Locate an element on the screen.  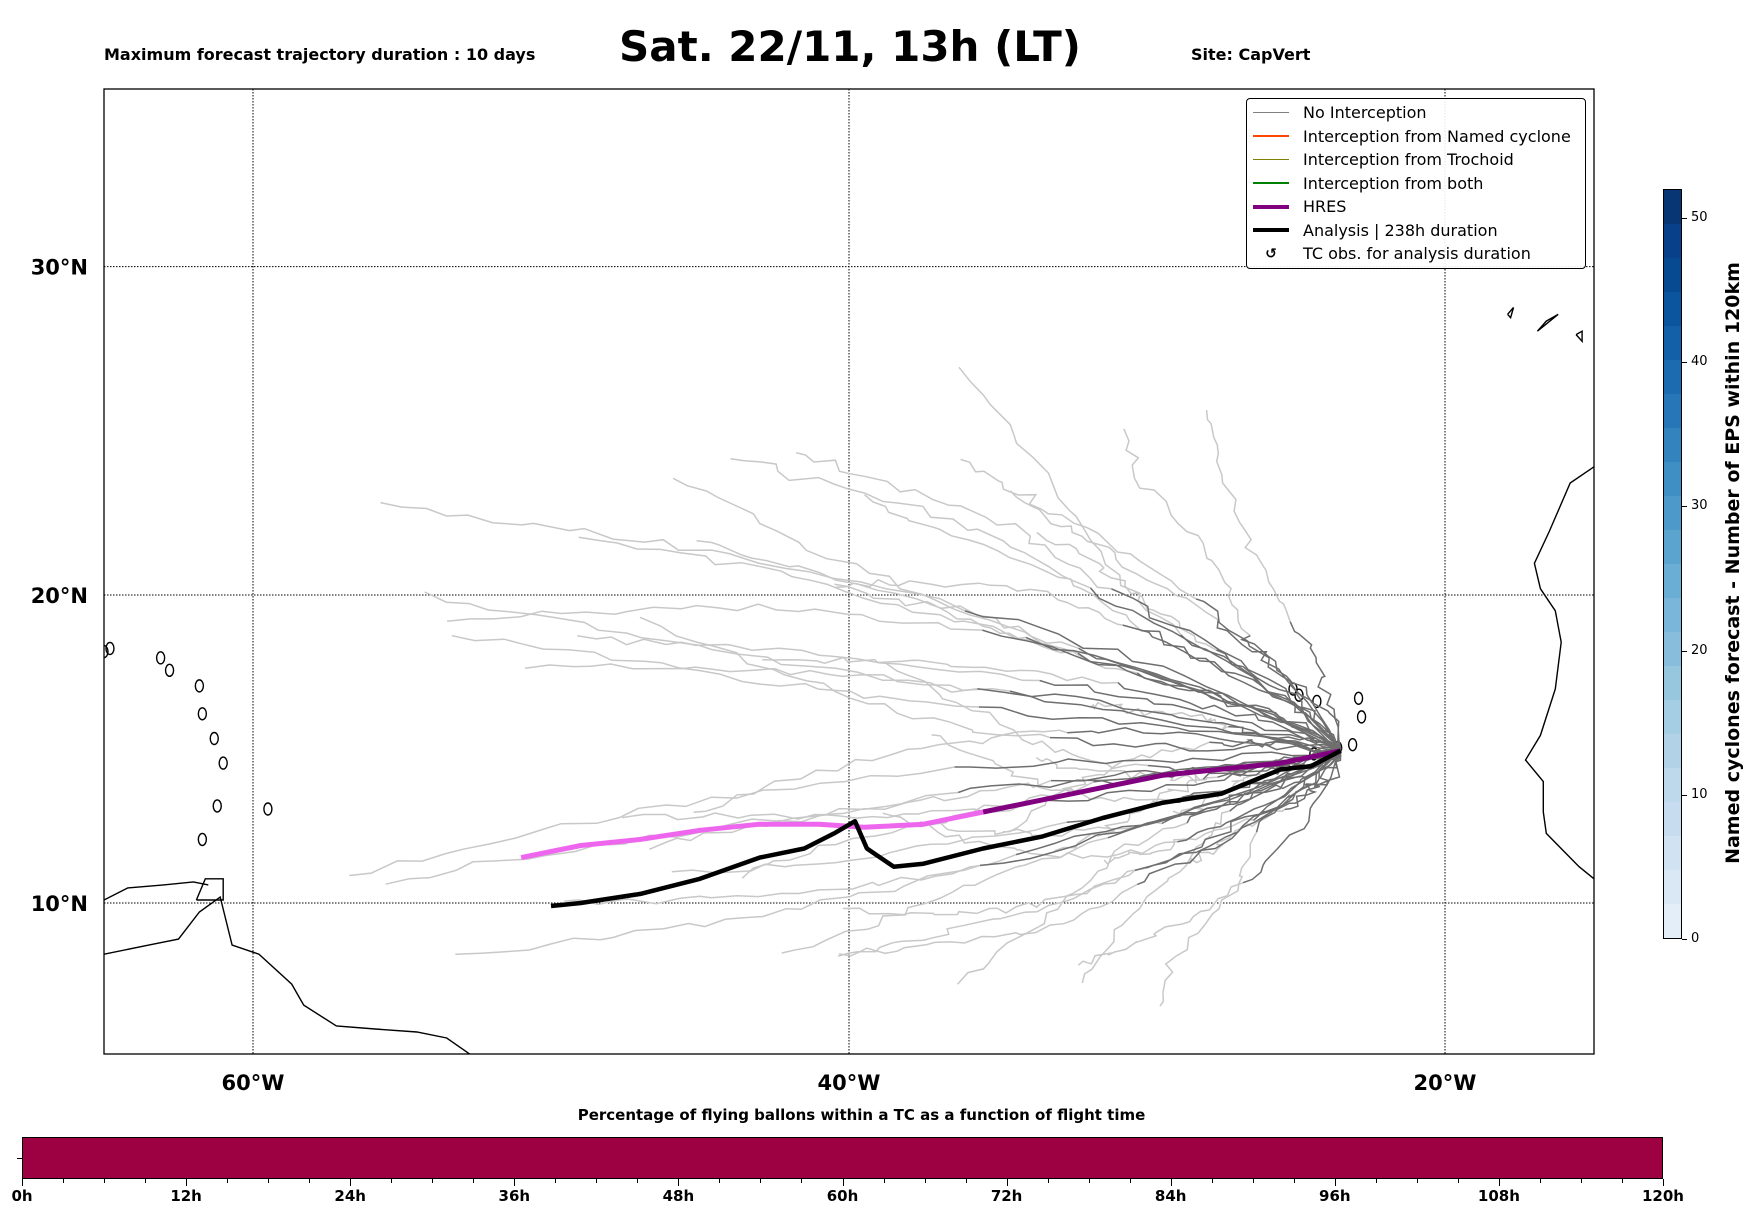
colorbar-tick-label: 50 is located at coordinates (1699, 217).